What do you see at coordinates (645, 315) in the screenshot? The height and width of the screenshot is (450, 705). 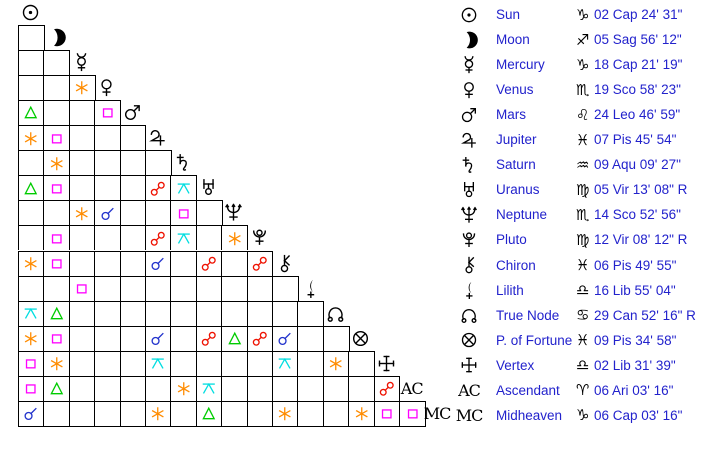 I see `planet-position: 29 Can 52' 16" R` at bounding box center [645, 315].